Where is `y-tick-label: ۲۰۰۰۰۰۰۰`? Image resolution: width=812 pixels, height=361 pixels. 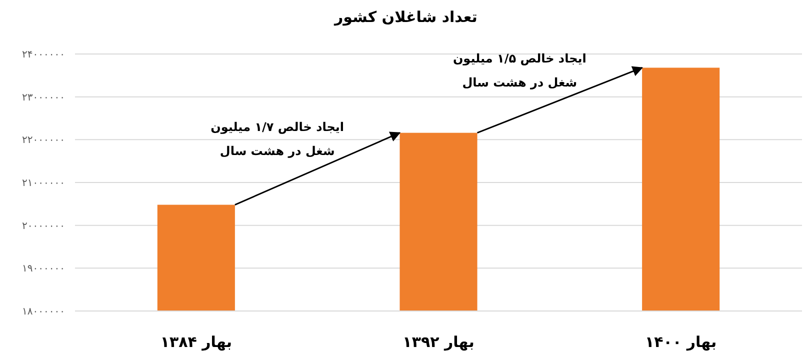 y-tick-label: ۲۰۰۰۰۰۰۰ is located at coordinates (43, 226).